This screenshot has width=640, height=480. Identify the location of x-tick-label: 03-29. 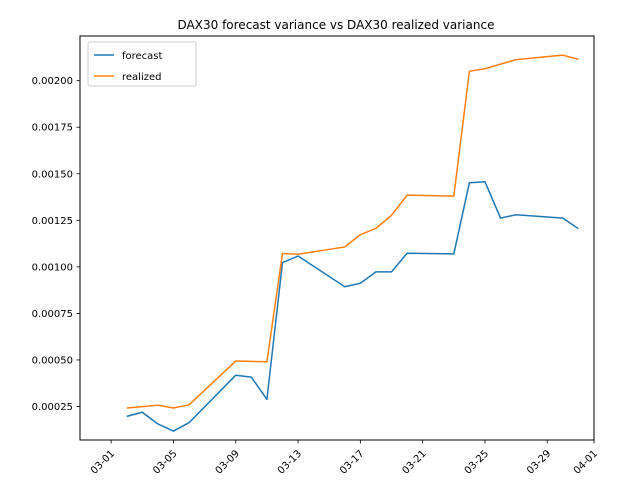
(539, 462).